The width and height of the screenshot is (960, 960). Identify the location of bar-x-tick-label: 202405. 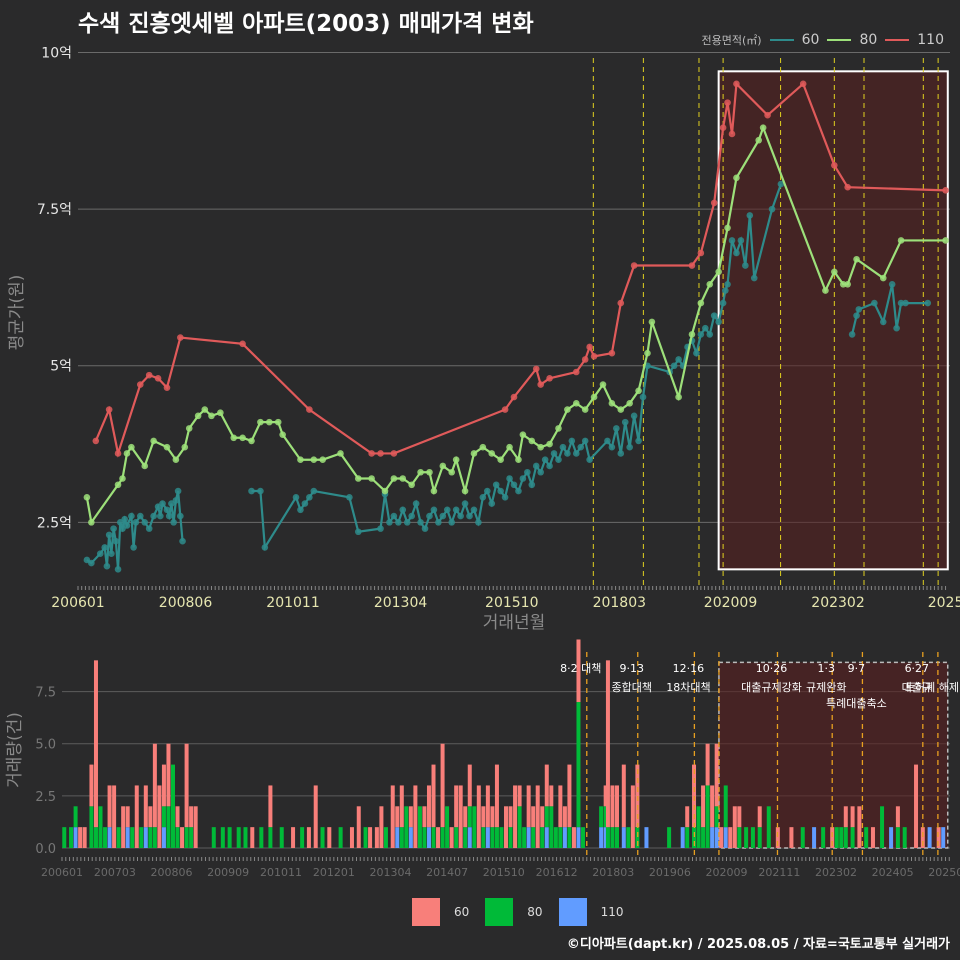
(893, 872).